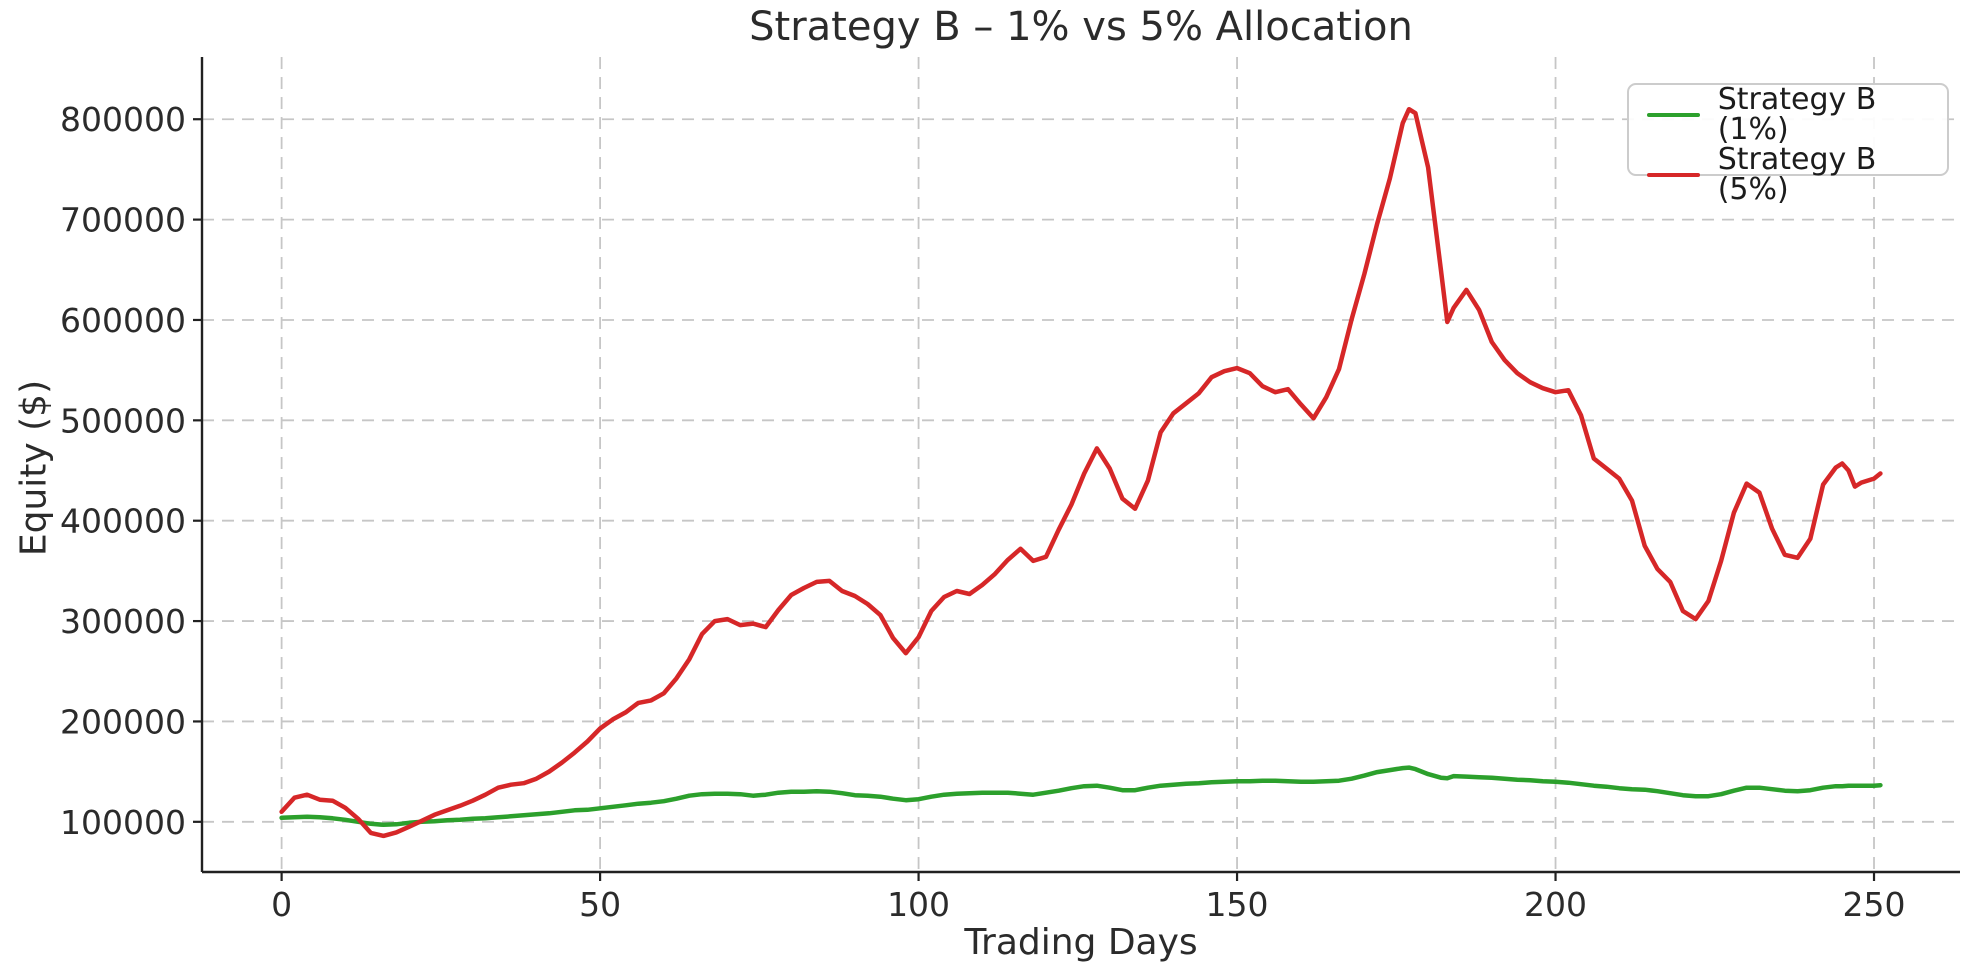 This screenshot has height=980, width=1980. Describe the element at coordinates (123, 822) in the screenshot. I see `y-tick-label-100000: 100000` at that location.